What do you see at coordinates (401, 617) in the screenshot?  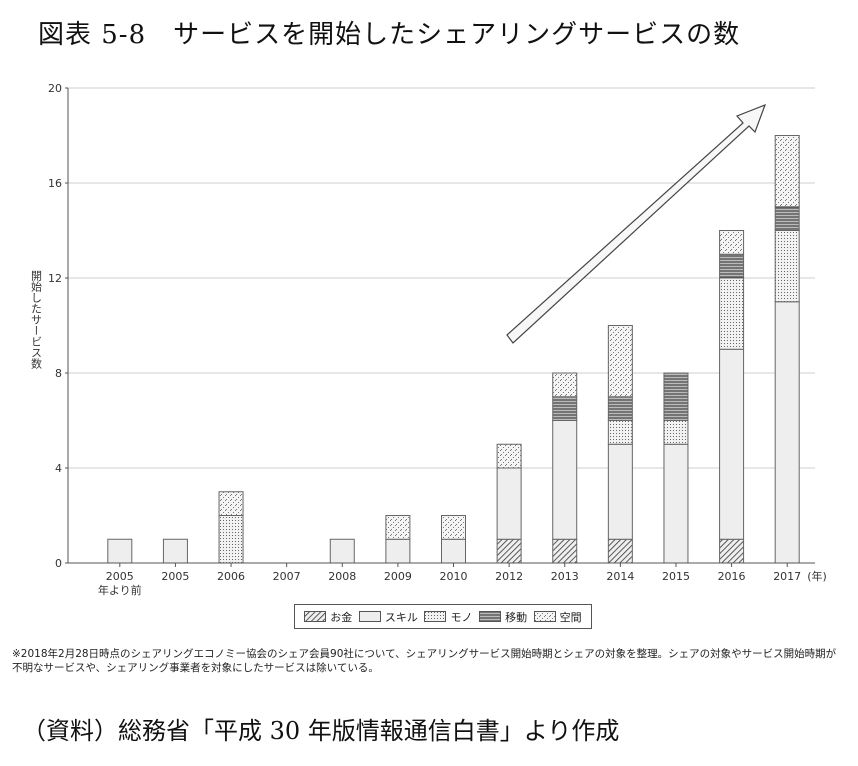 I see `legend-label: スキル` at bounding box center [401, 617].